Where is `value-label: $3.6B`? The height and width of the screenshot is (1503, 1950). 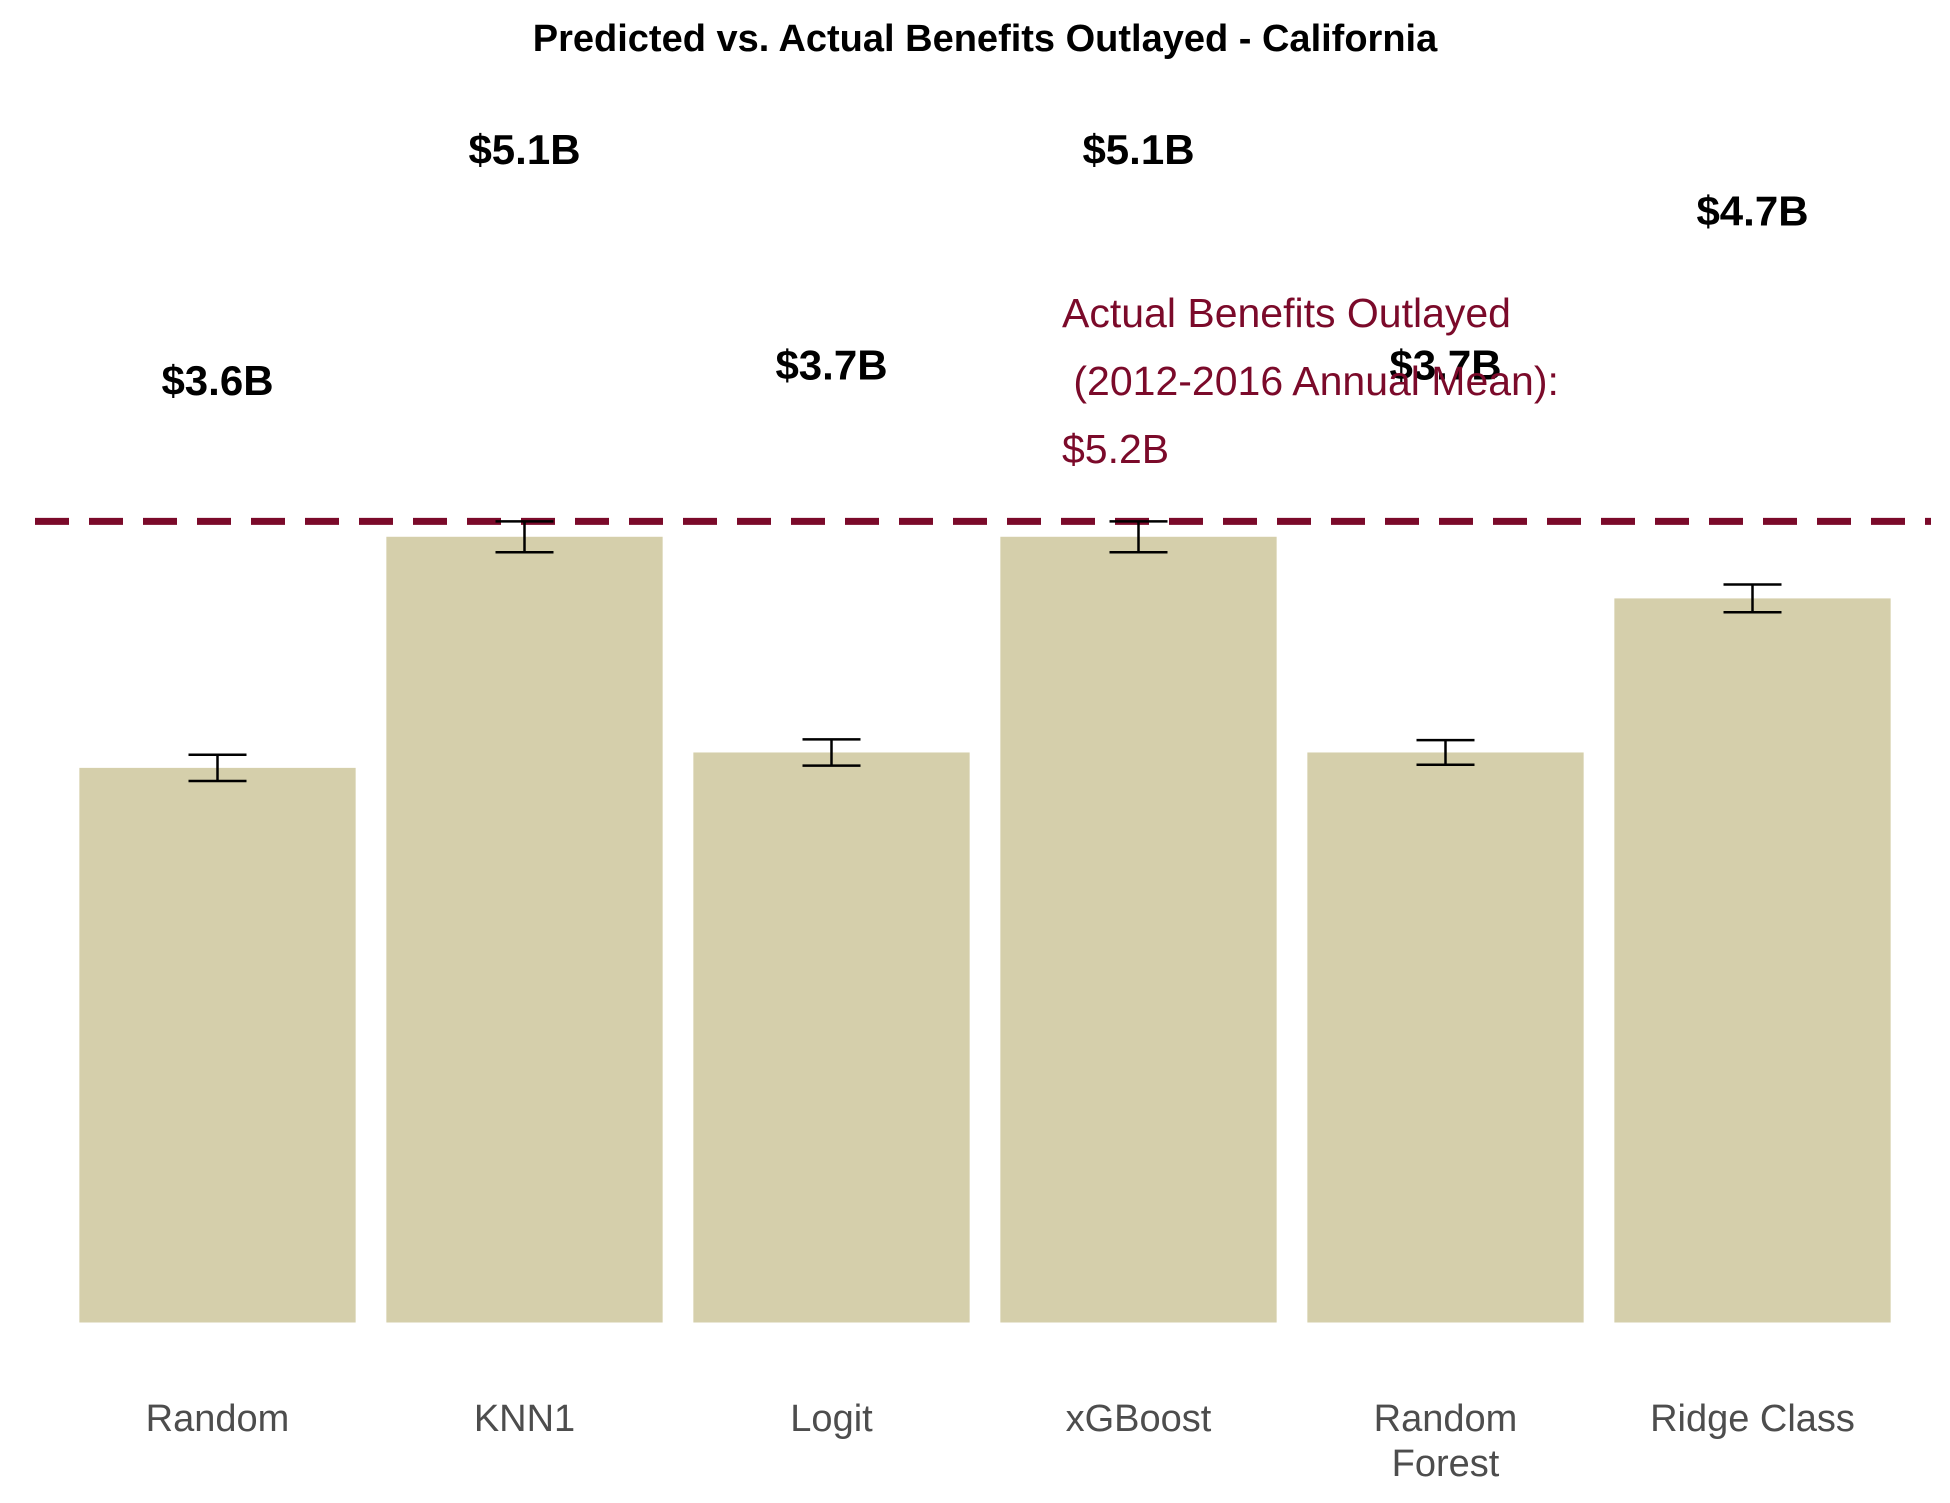
value-label: $3.6B is located at coordinates (217, 380).